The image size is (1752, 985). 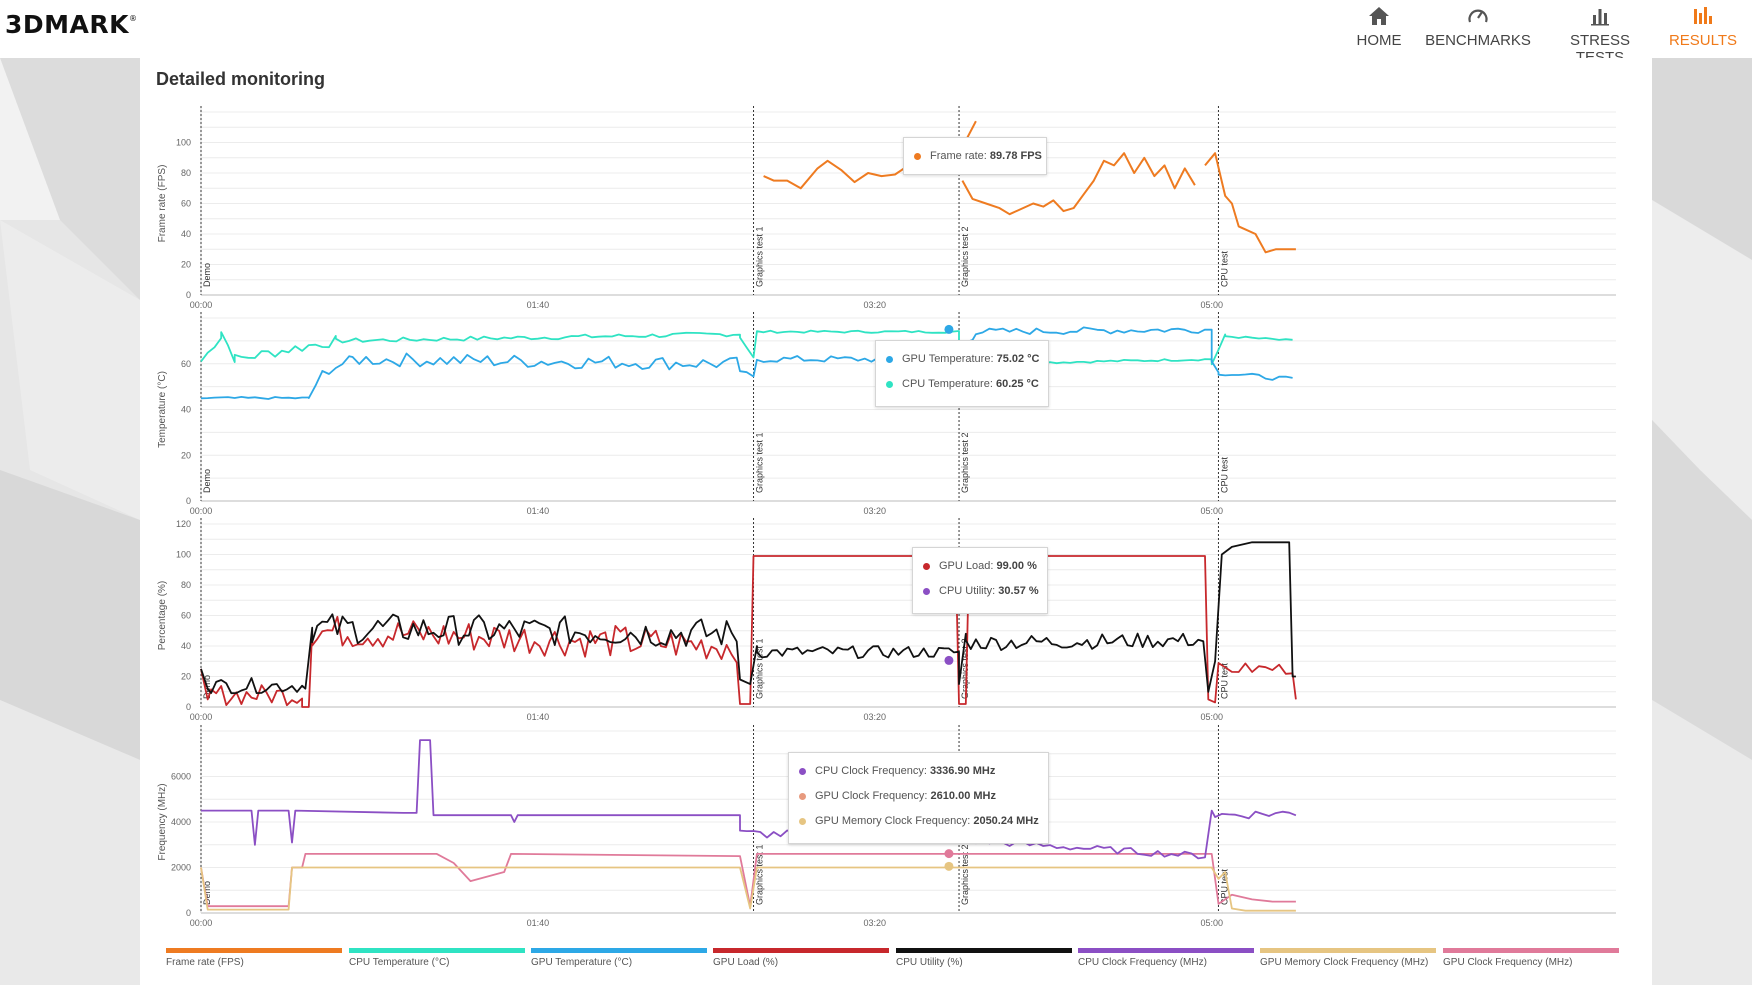 What do you see at coordinates (181, 822) in the screenshot?
I see `y-tick-label: 4000` at bounding box center [181, 822].